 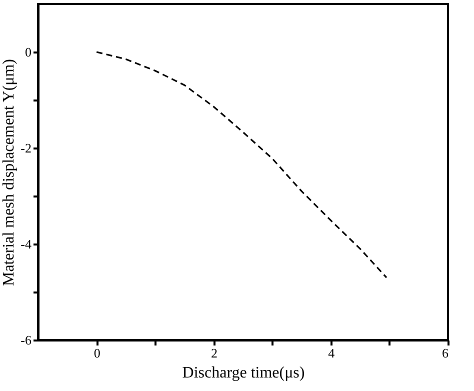 What do you see at coordinates (28, 52) in the screenshot?
I see `y-tick-label: 0` at bounding box center [28, 52].